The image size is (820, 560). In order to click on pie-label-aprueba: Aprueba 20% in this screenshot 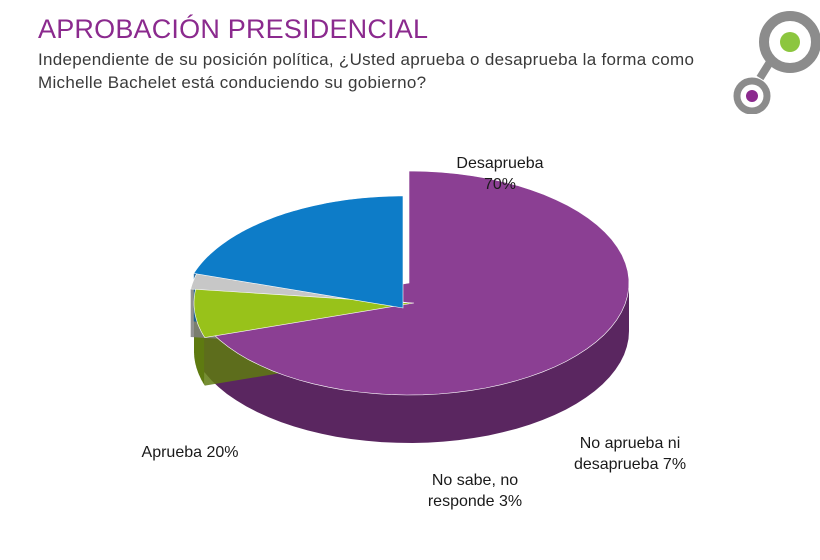, I will do `click(190, 452)`.